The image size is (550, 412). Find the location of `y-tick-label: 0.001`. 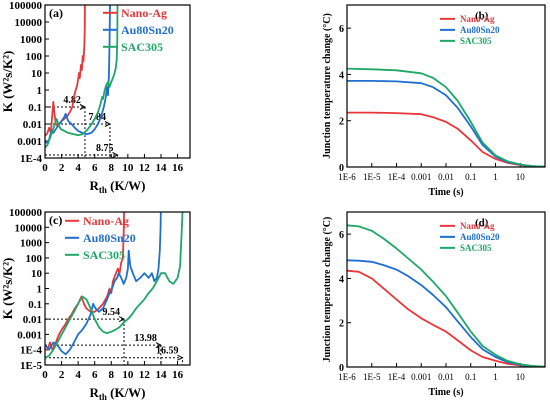

y-tick-label: 0.001 is located at coordinates (29, 142).